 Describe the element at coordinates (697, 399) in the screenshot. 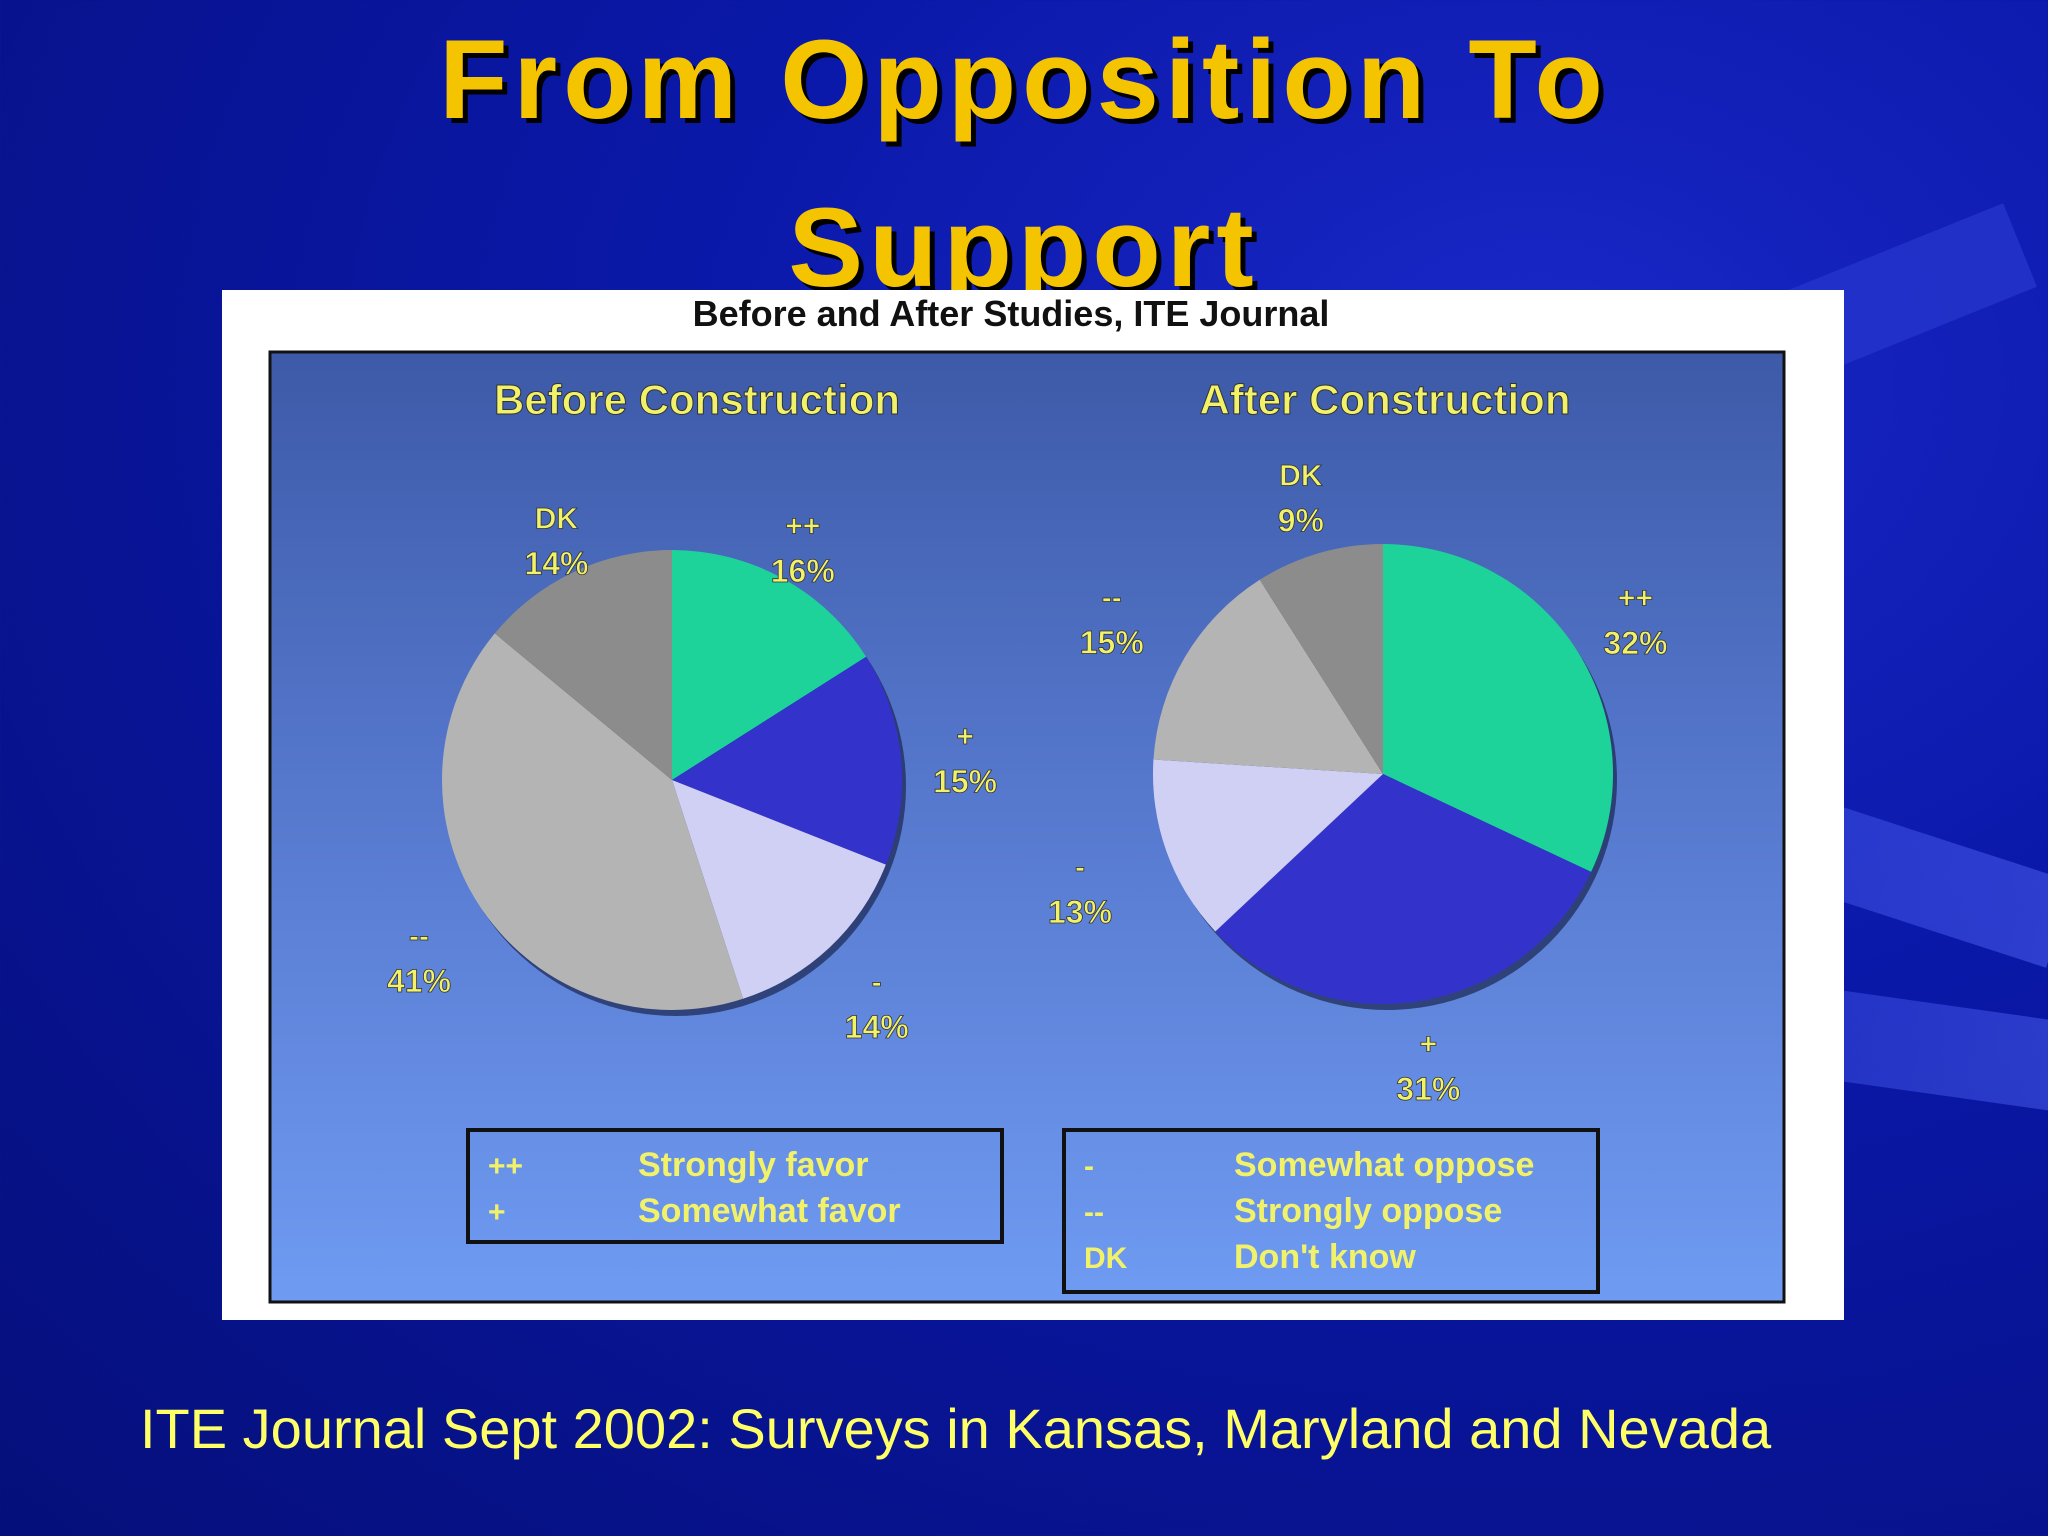

I see `pie-title-before: Before Construction` at that location.